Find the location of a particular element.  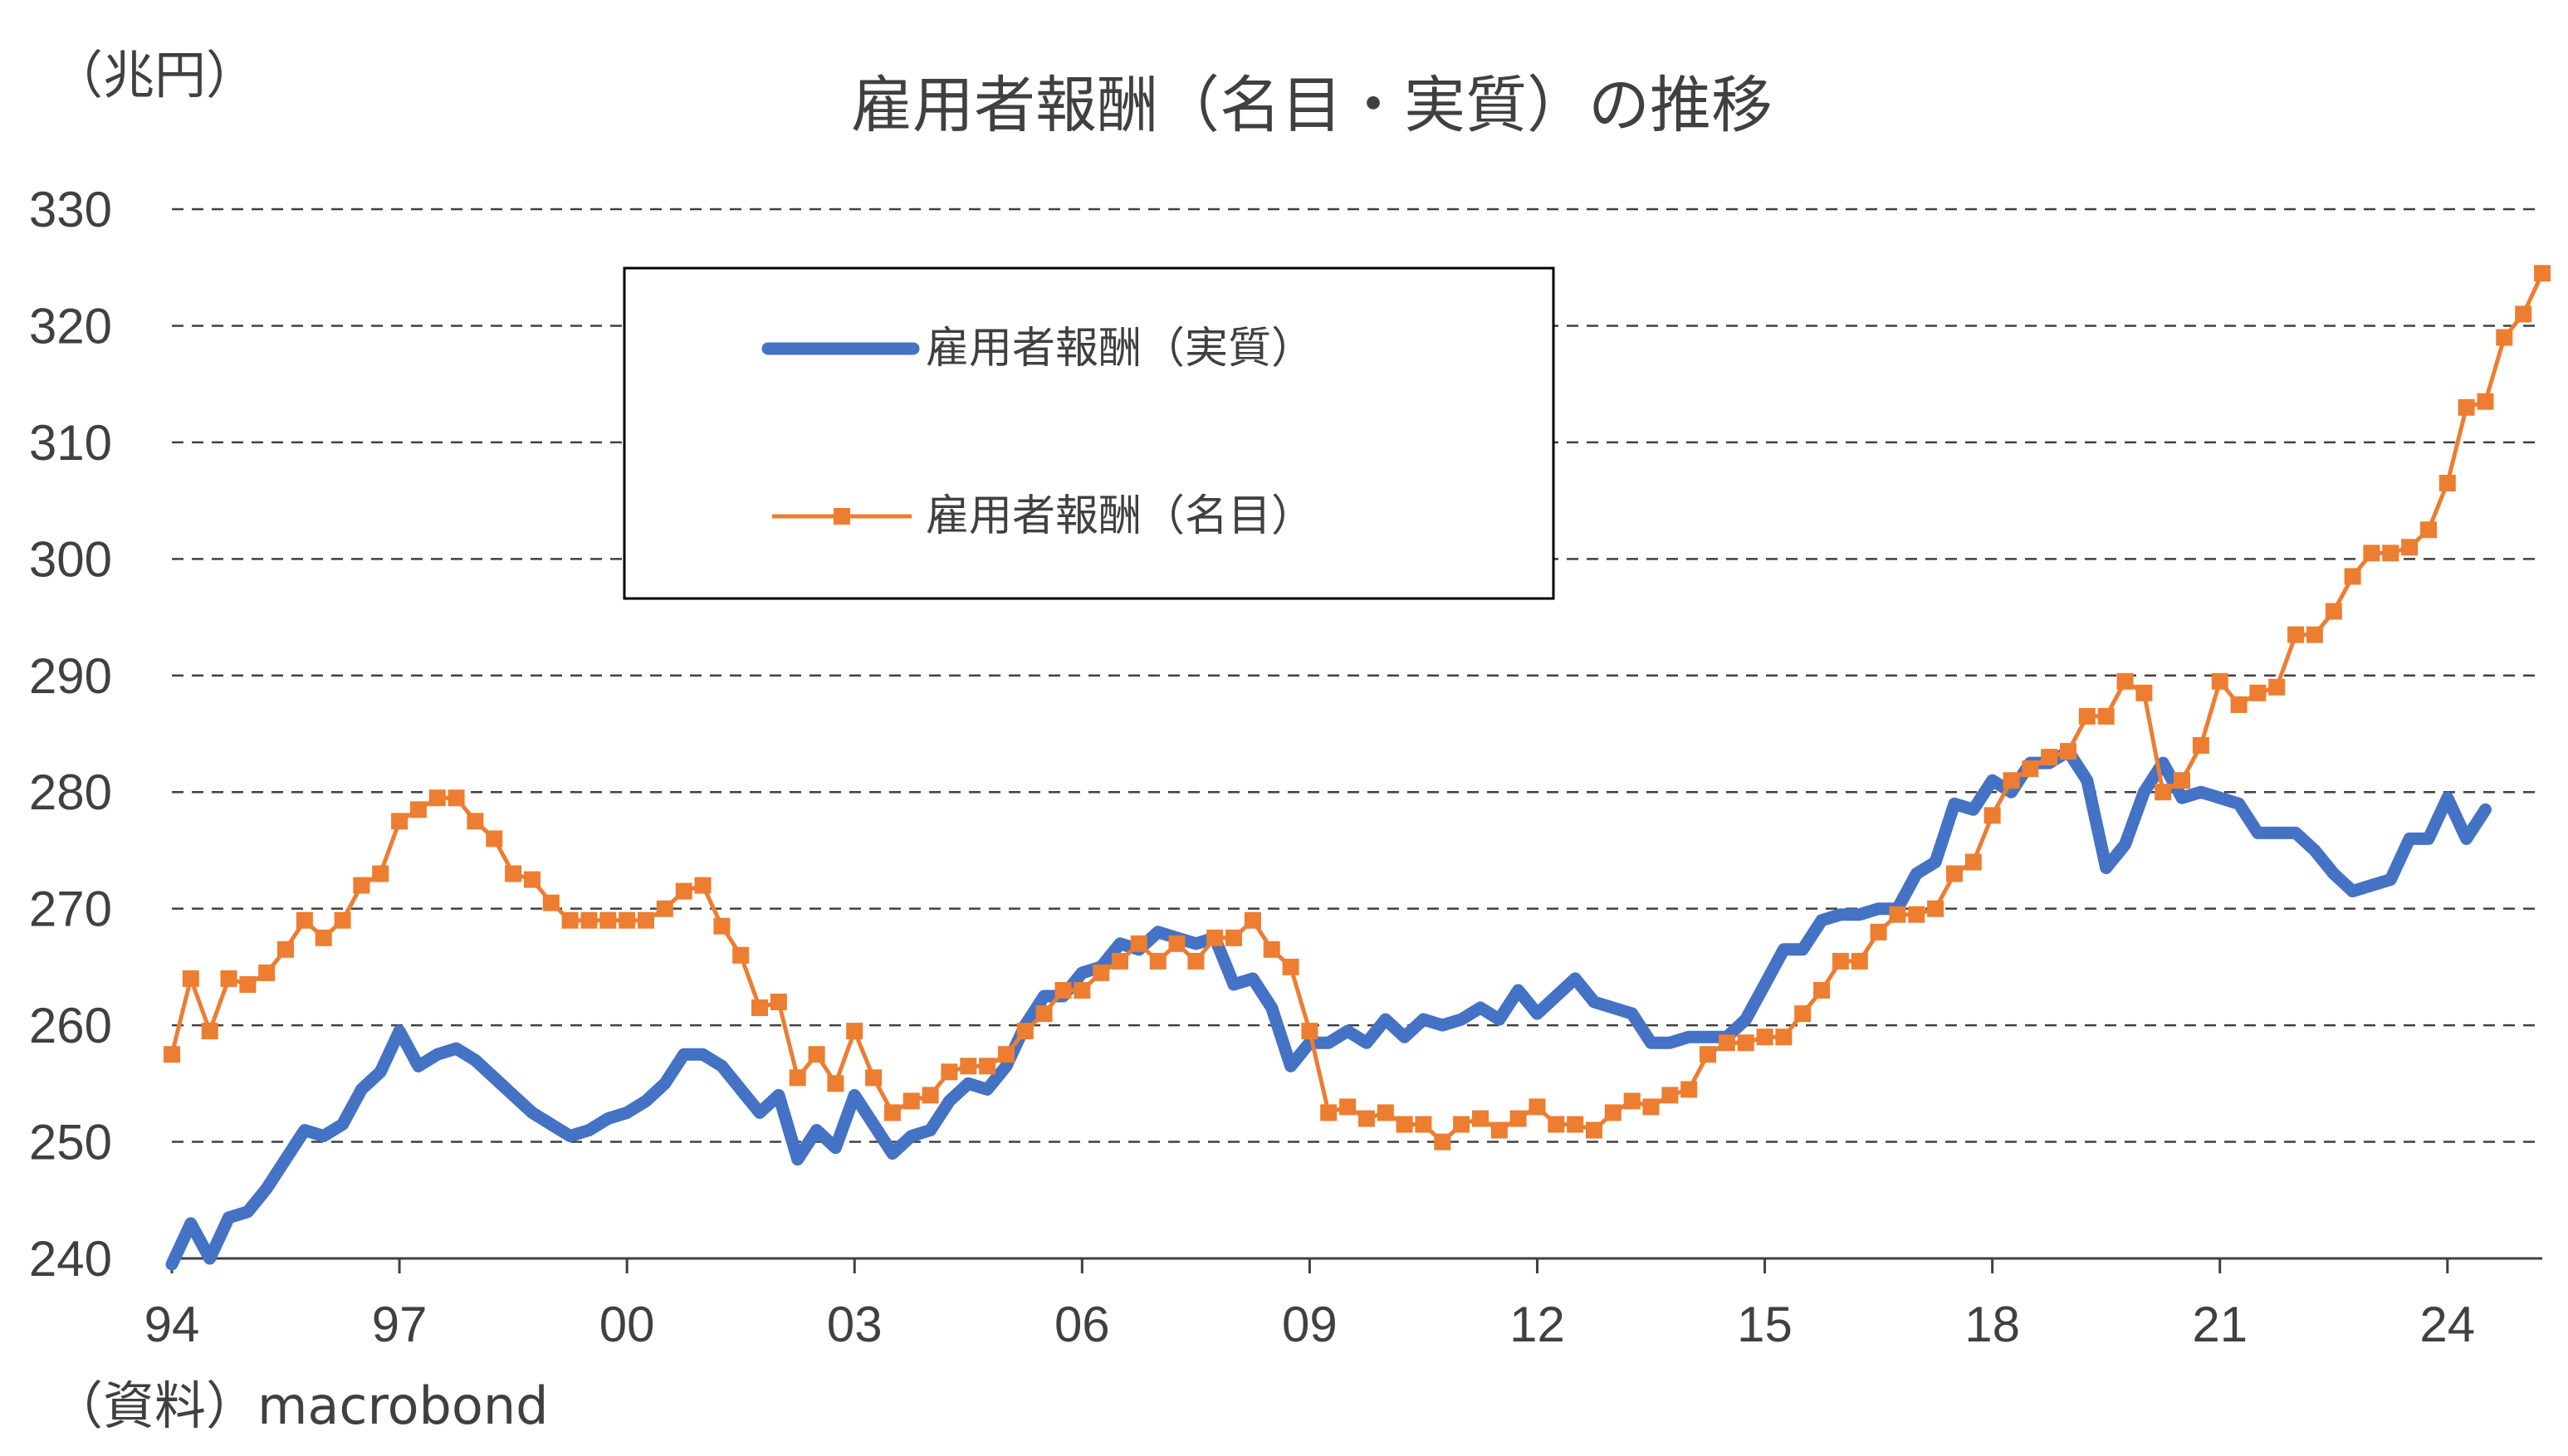

y-tick-label: 290 is located at coordinates (70, 676).